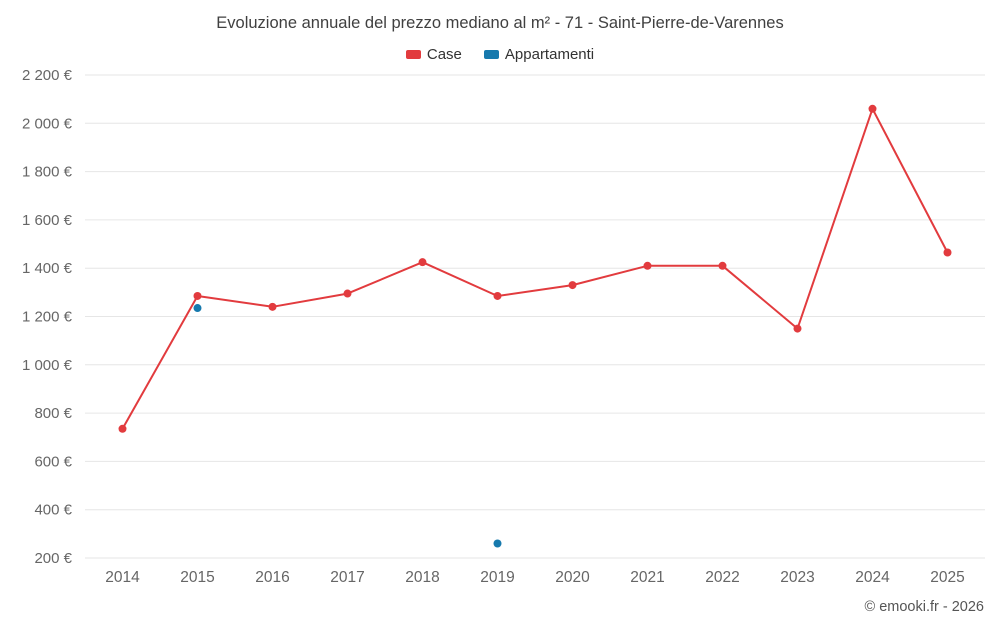 The width and height of the screenshot is (1000, 625). I want to click on x-axis-tick-label: 2024, so click(872, 577).